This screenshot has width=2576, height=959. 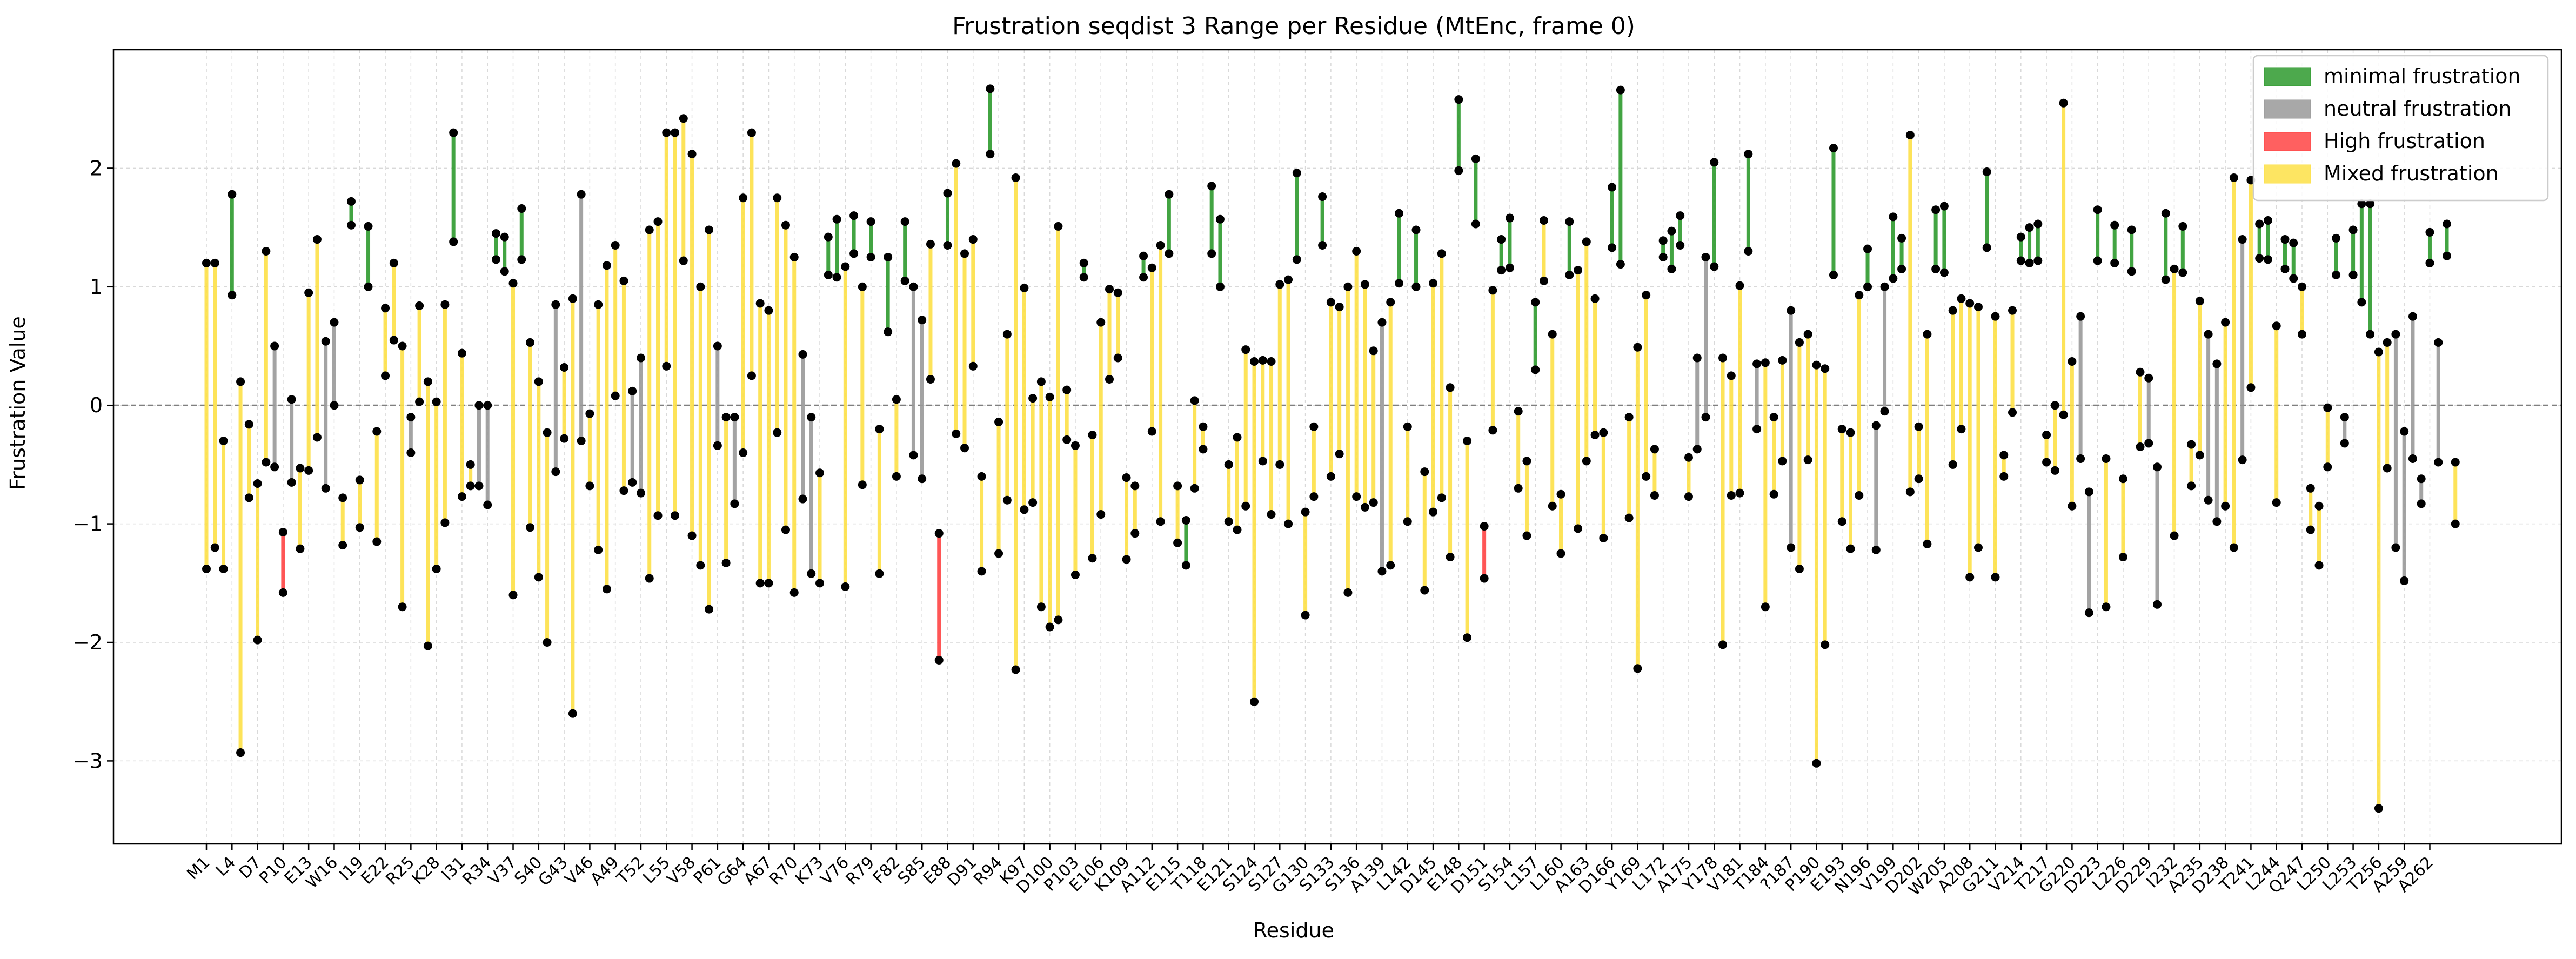 What do you see at coordinates (709, 229) in the screenshot?
I see `range-point-60-b` at bounding box center [709, 229].